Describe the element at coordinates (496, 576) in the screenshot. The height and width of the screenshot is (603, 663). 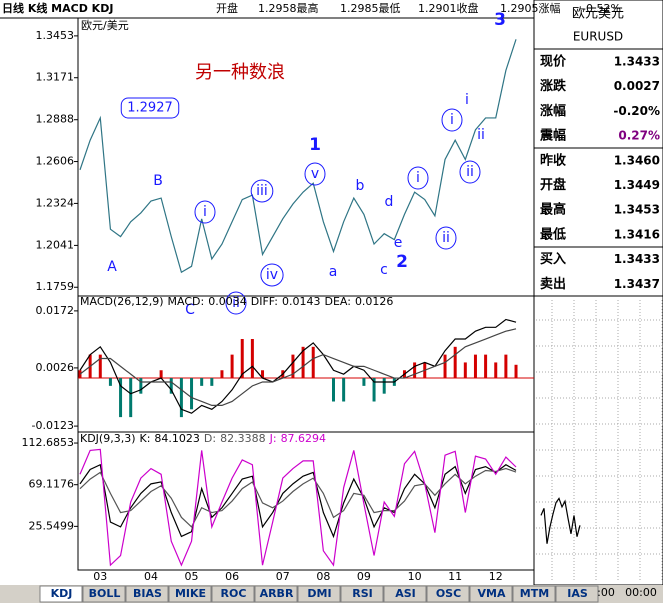
I see `x-tick-label: 12` at that location.